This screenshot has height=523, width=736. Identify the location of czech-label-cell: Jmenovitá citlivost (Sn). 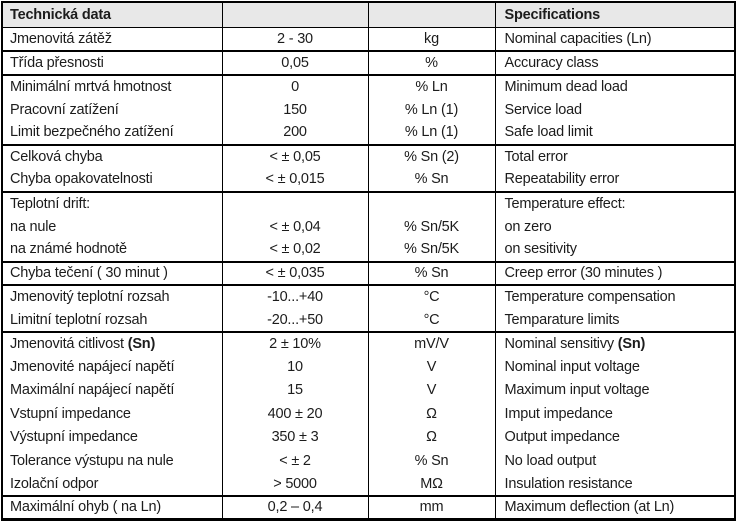
(112, 343).